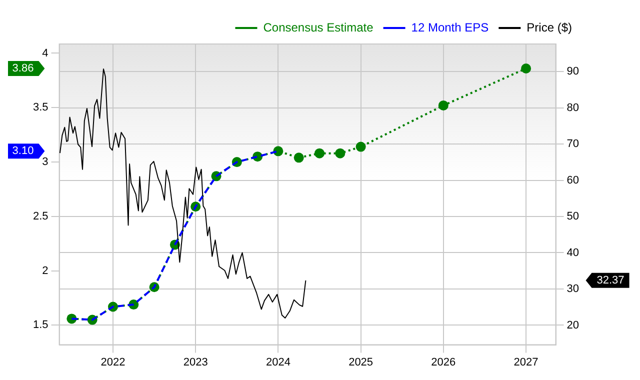 This screenshot has width=640, height=380. I want to click on x-tick-label: 2026, so click(443, 362).